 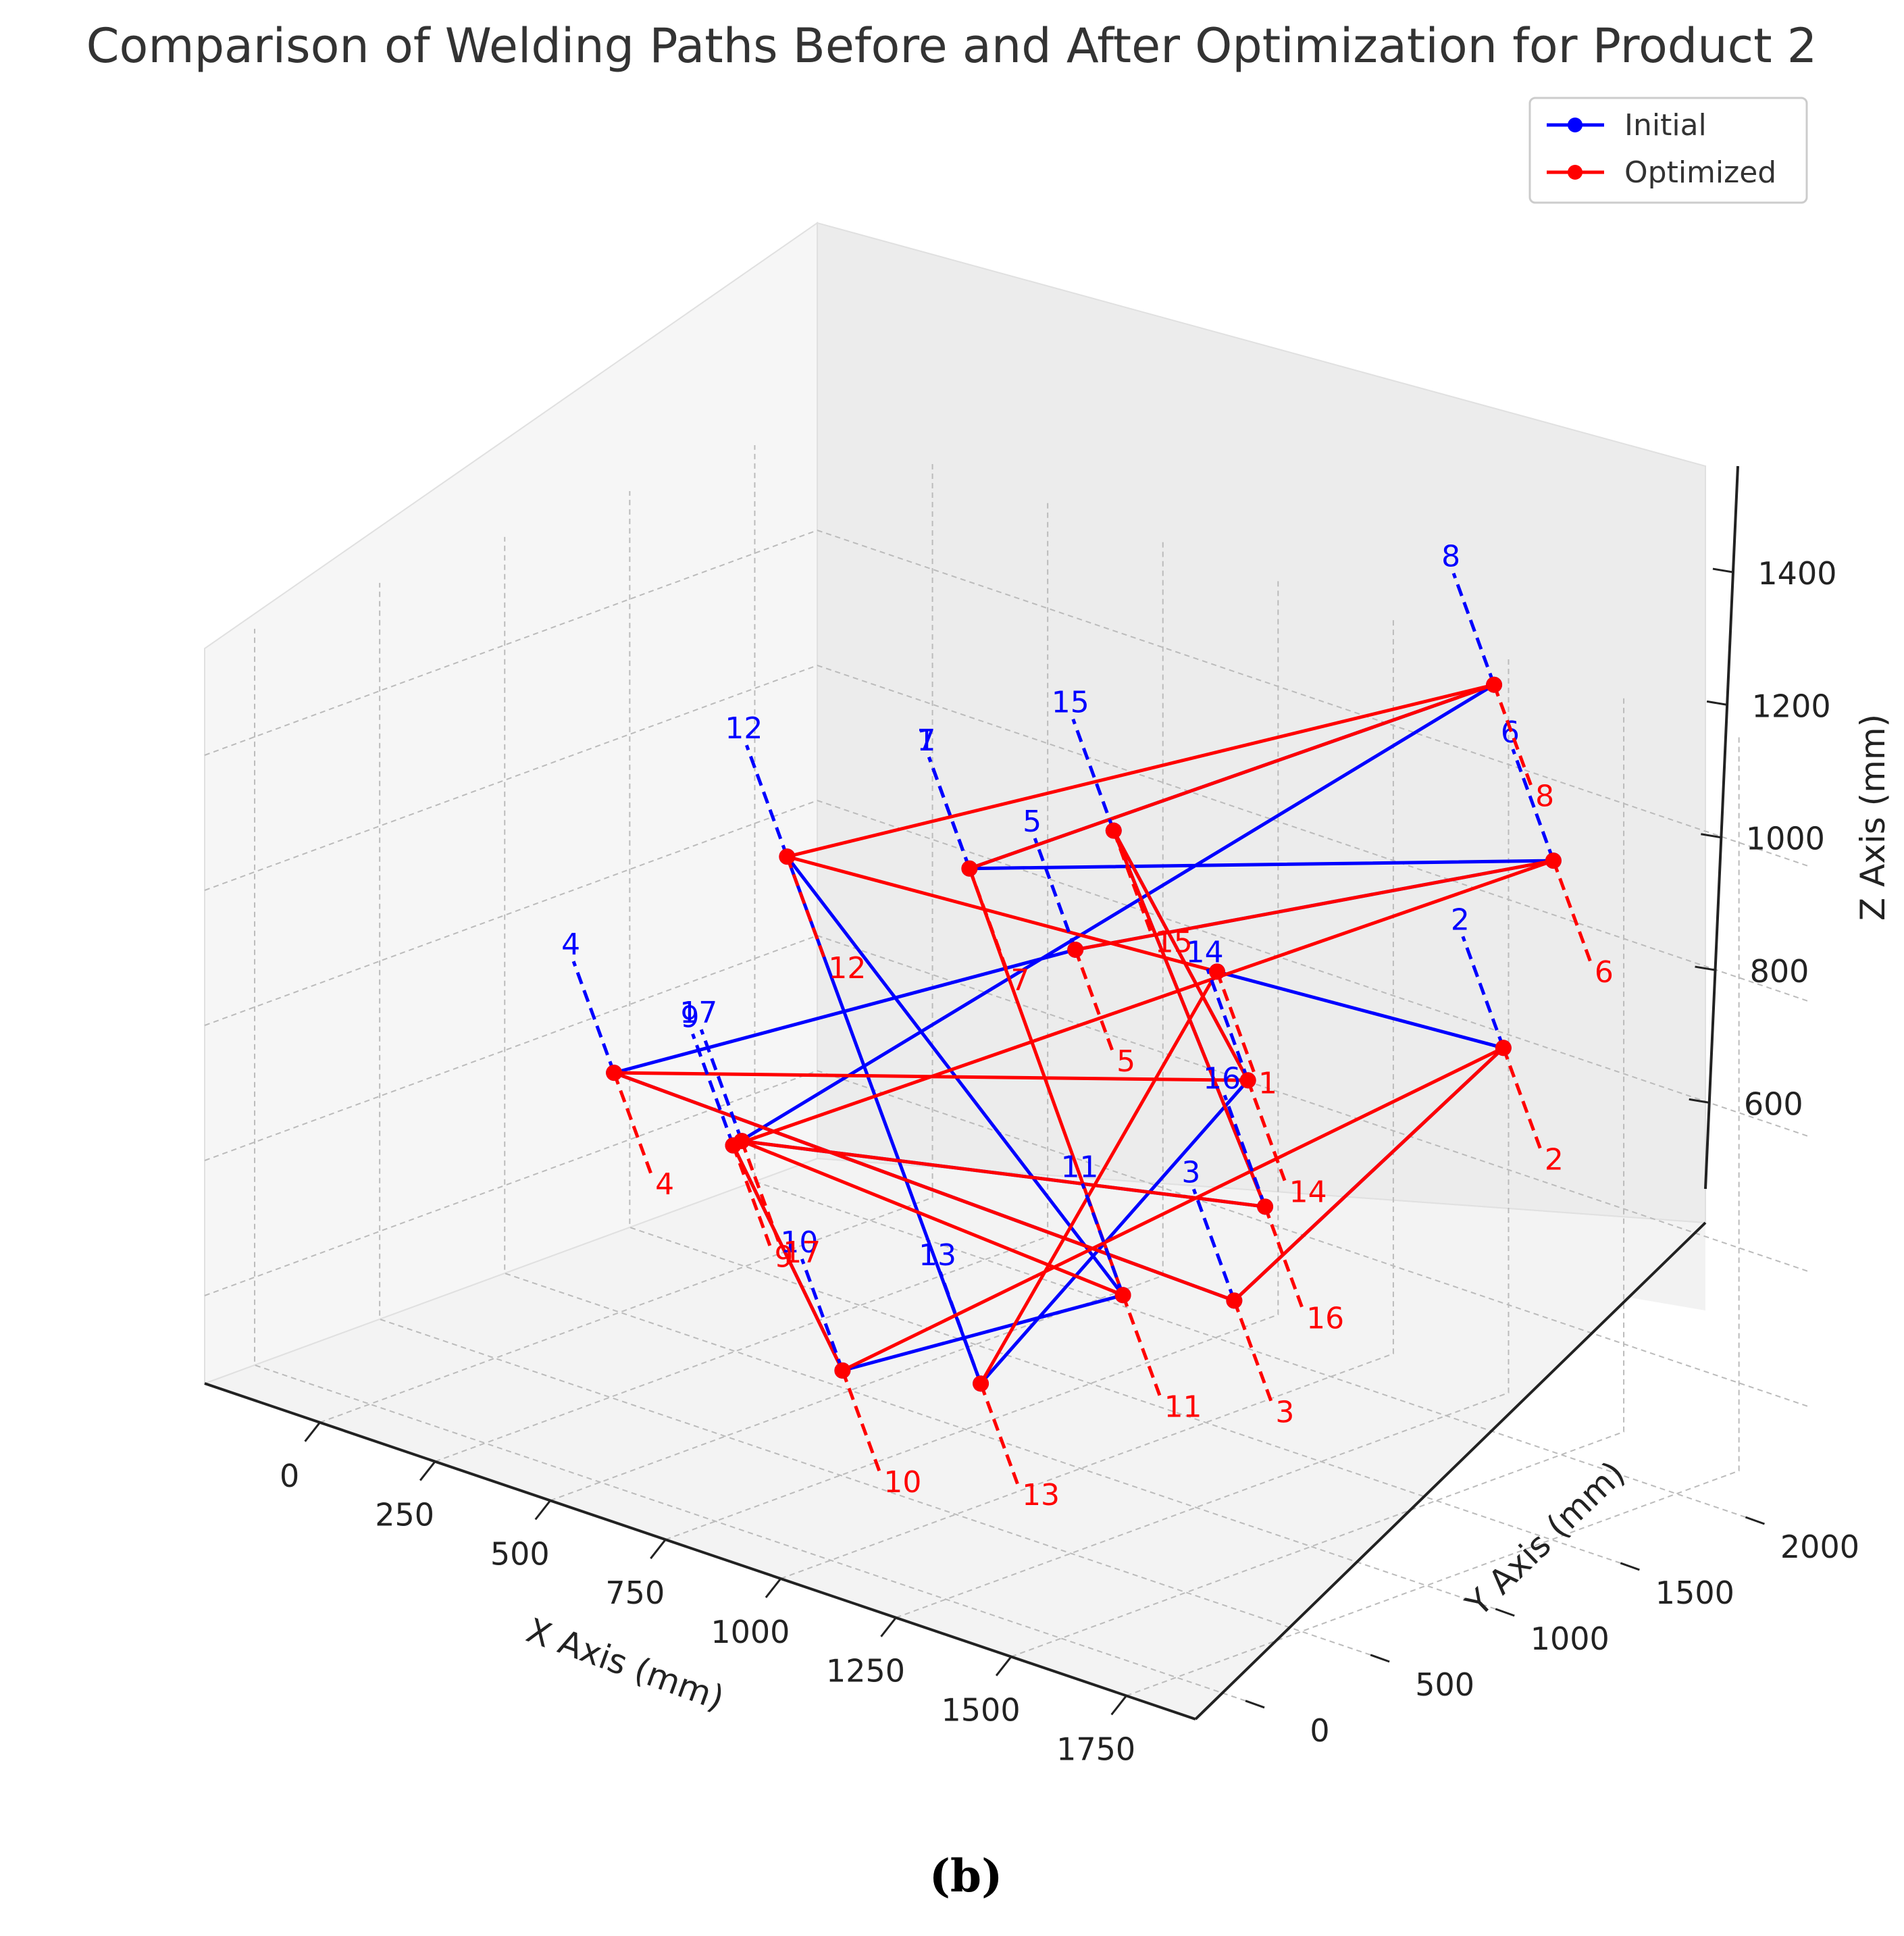 What do you see at coordinates (570, 944) in the screenshot?
I see `initial-point-4-label: 4` at bounding box center [570, 944].